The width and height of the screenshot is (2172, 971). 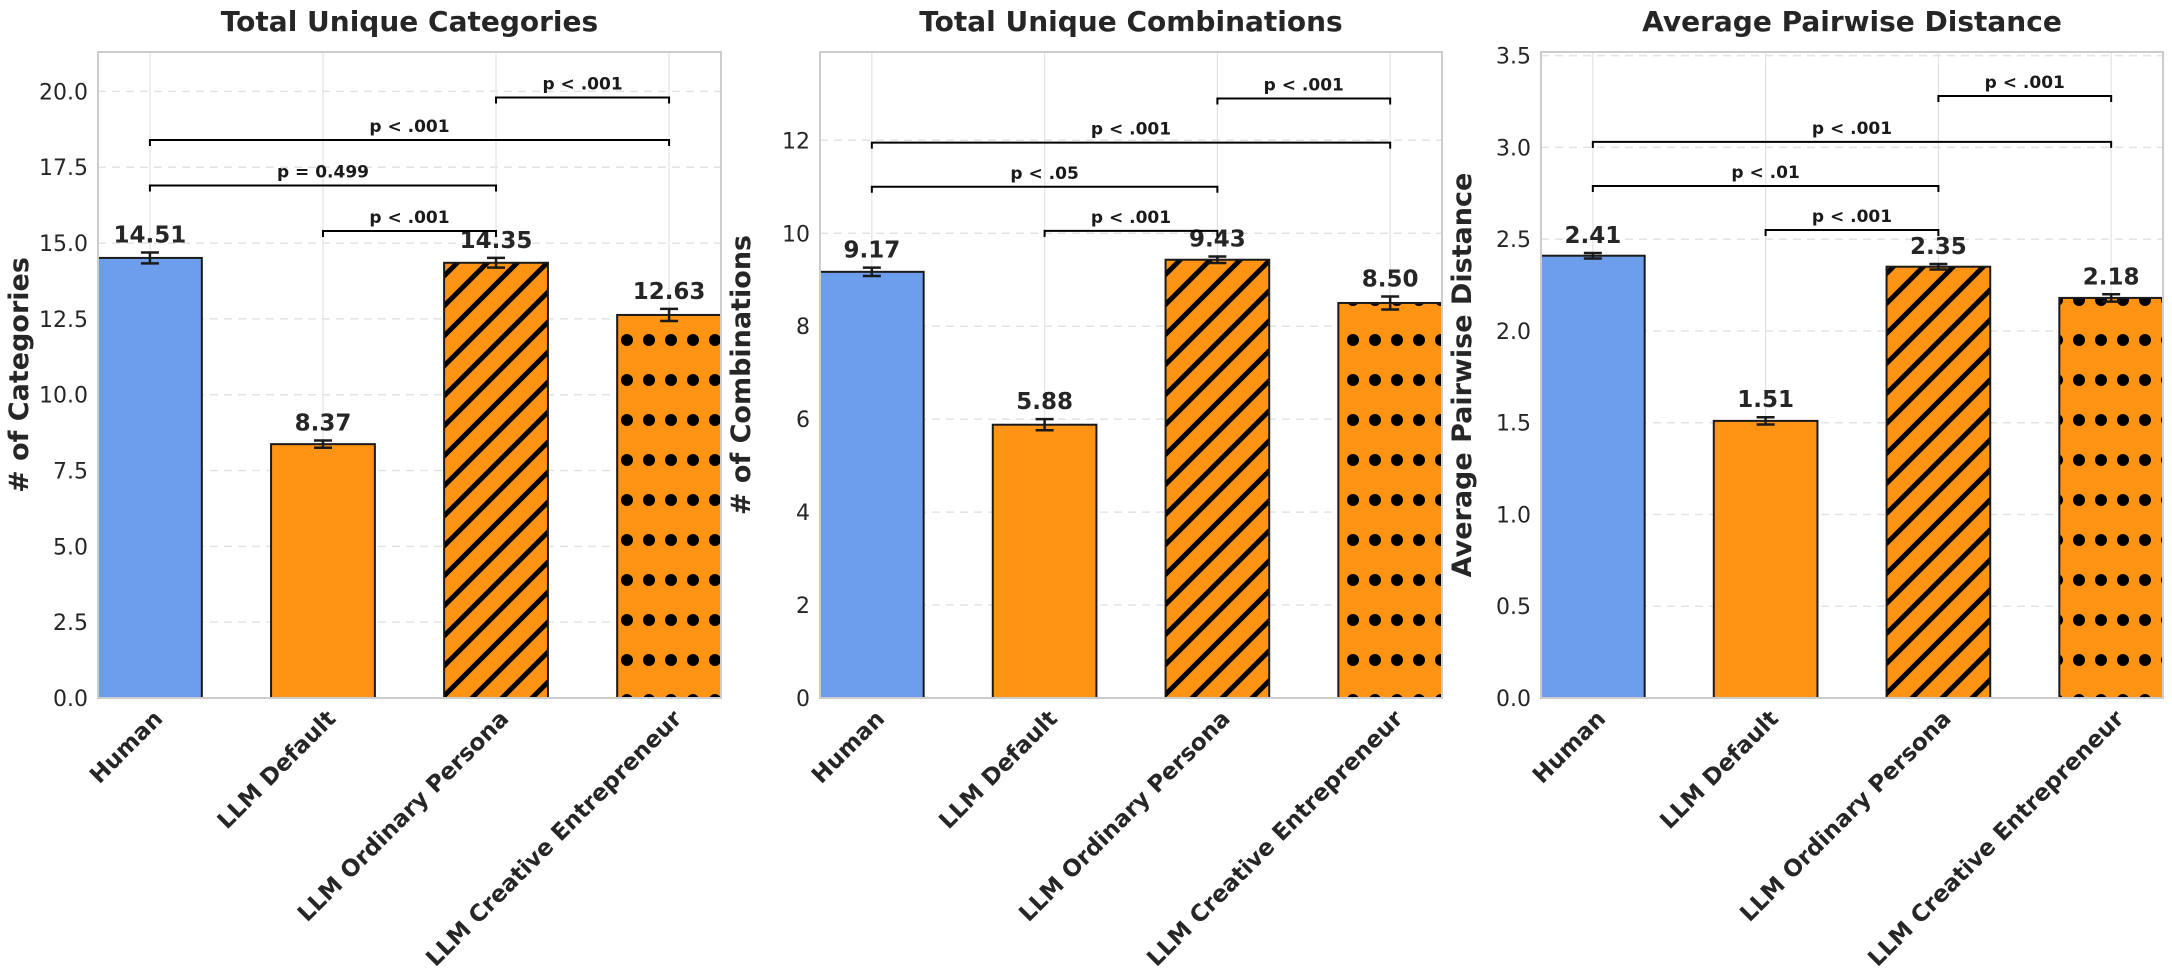 What do you see at coordinates (669, 292) in the screenshot?
I see `value-label: 12.63` at bounding box center [669, 292].